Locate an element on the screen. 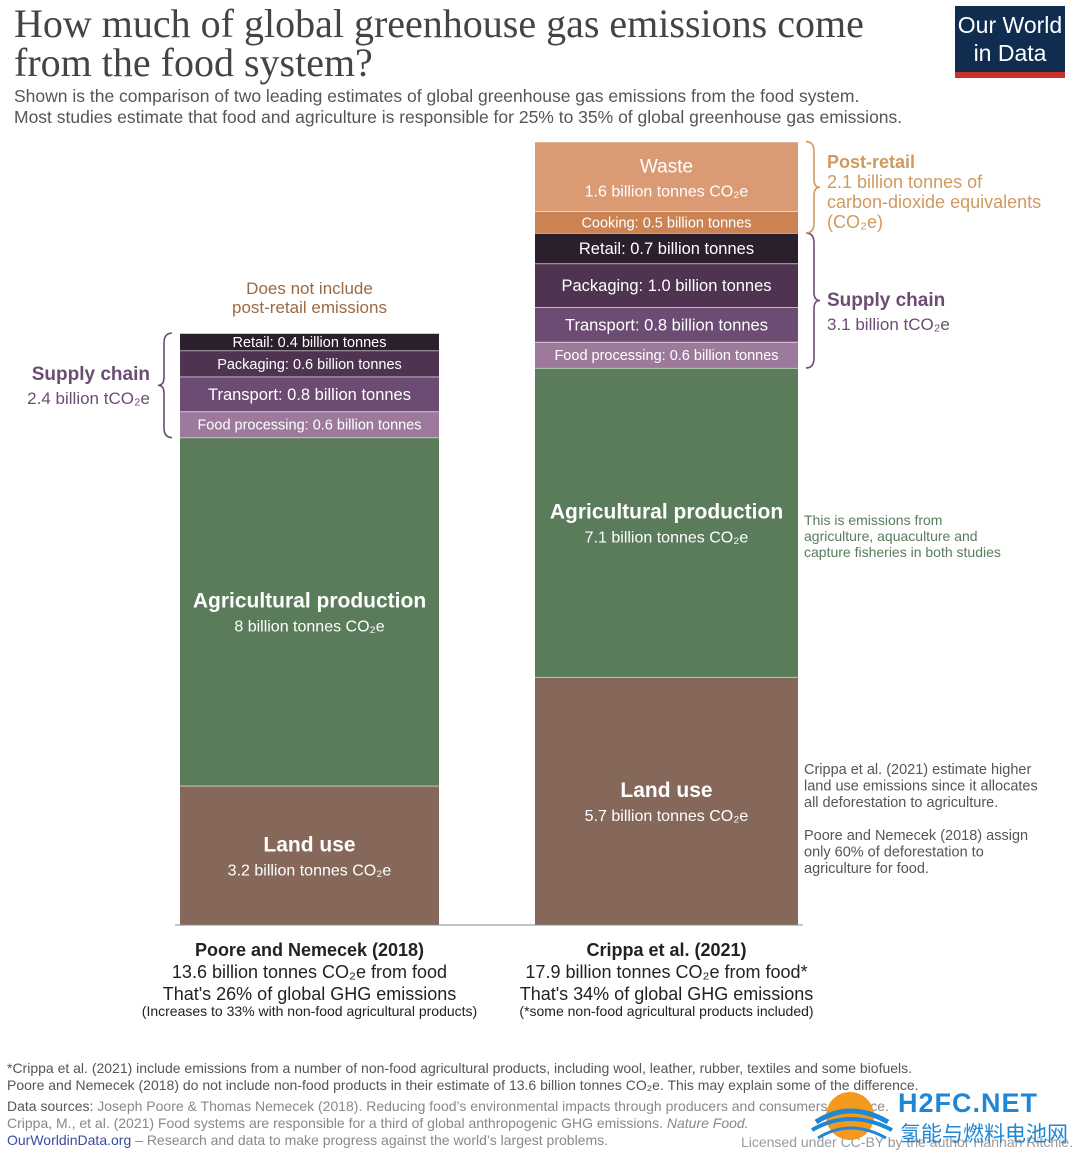 This screenshot has width=1080, height=1158. study-total: 17.9 billion tonnes CO₂e from food* is located at coordinates (666, 972).